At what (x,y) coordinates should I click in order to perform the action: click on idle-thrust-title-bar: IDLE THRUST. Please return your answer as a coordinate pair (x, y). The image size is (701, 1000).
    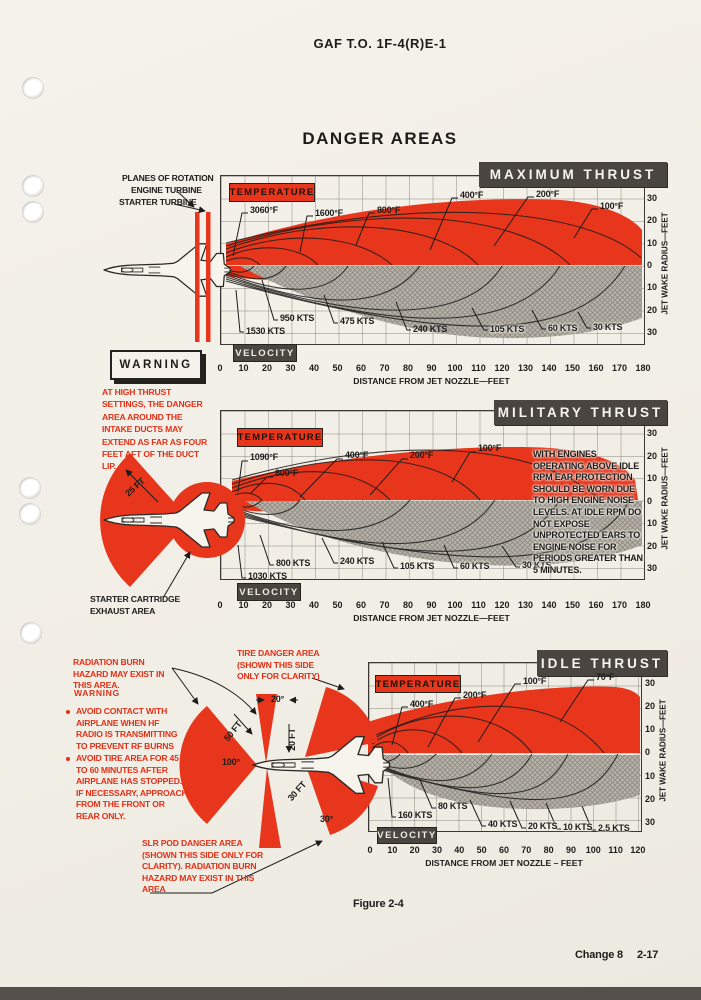
    Looking at the image, I should click on (602, 663).